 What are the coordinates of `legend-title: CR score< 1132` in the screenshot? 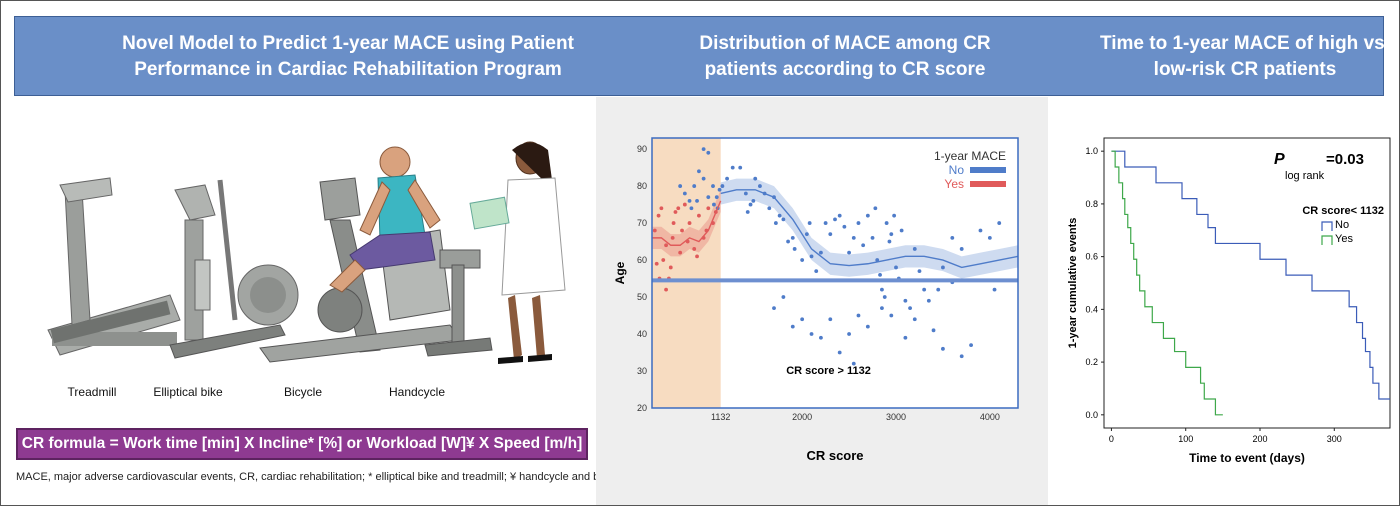 It's located at (1343, 211).